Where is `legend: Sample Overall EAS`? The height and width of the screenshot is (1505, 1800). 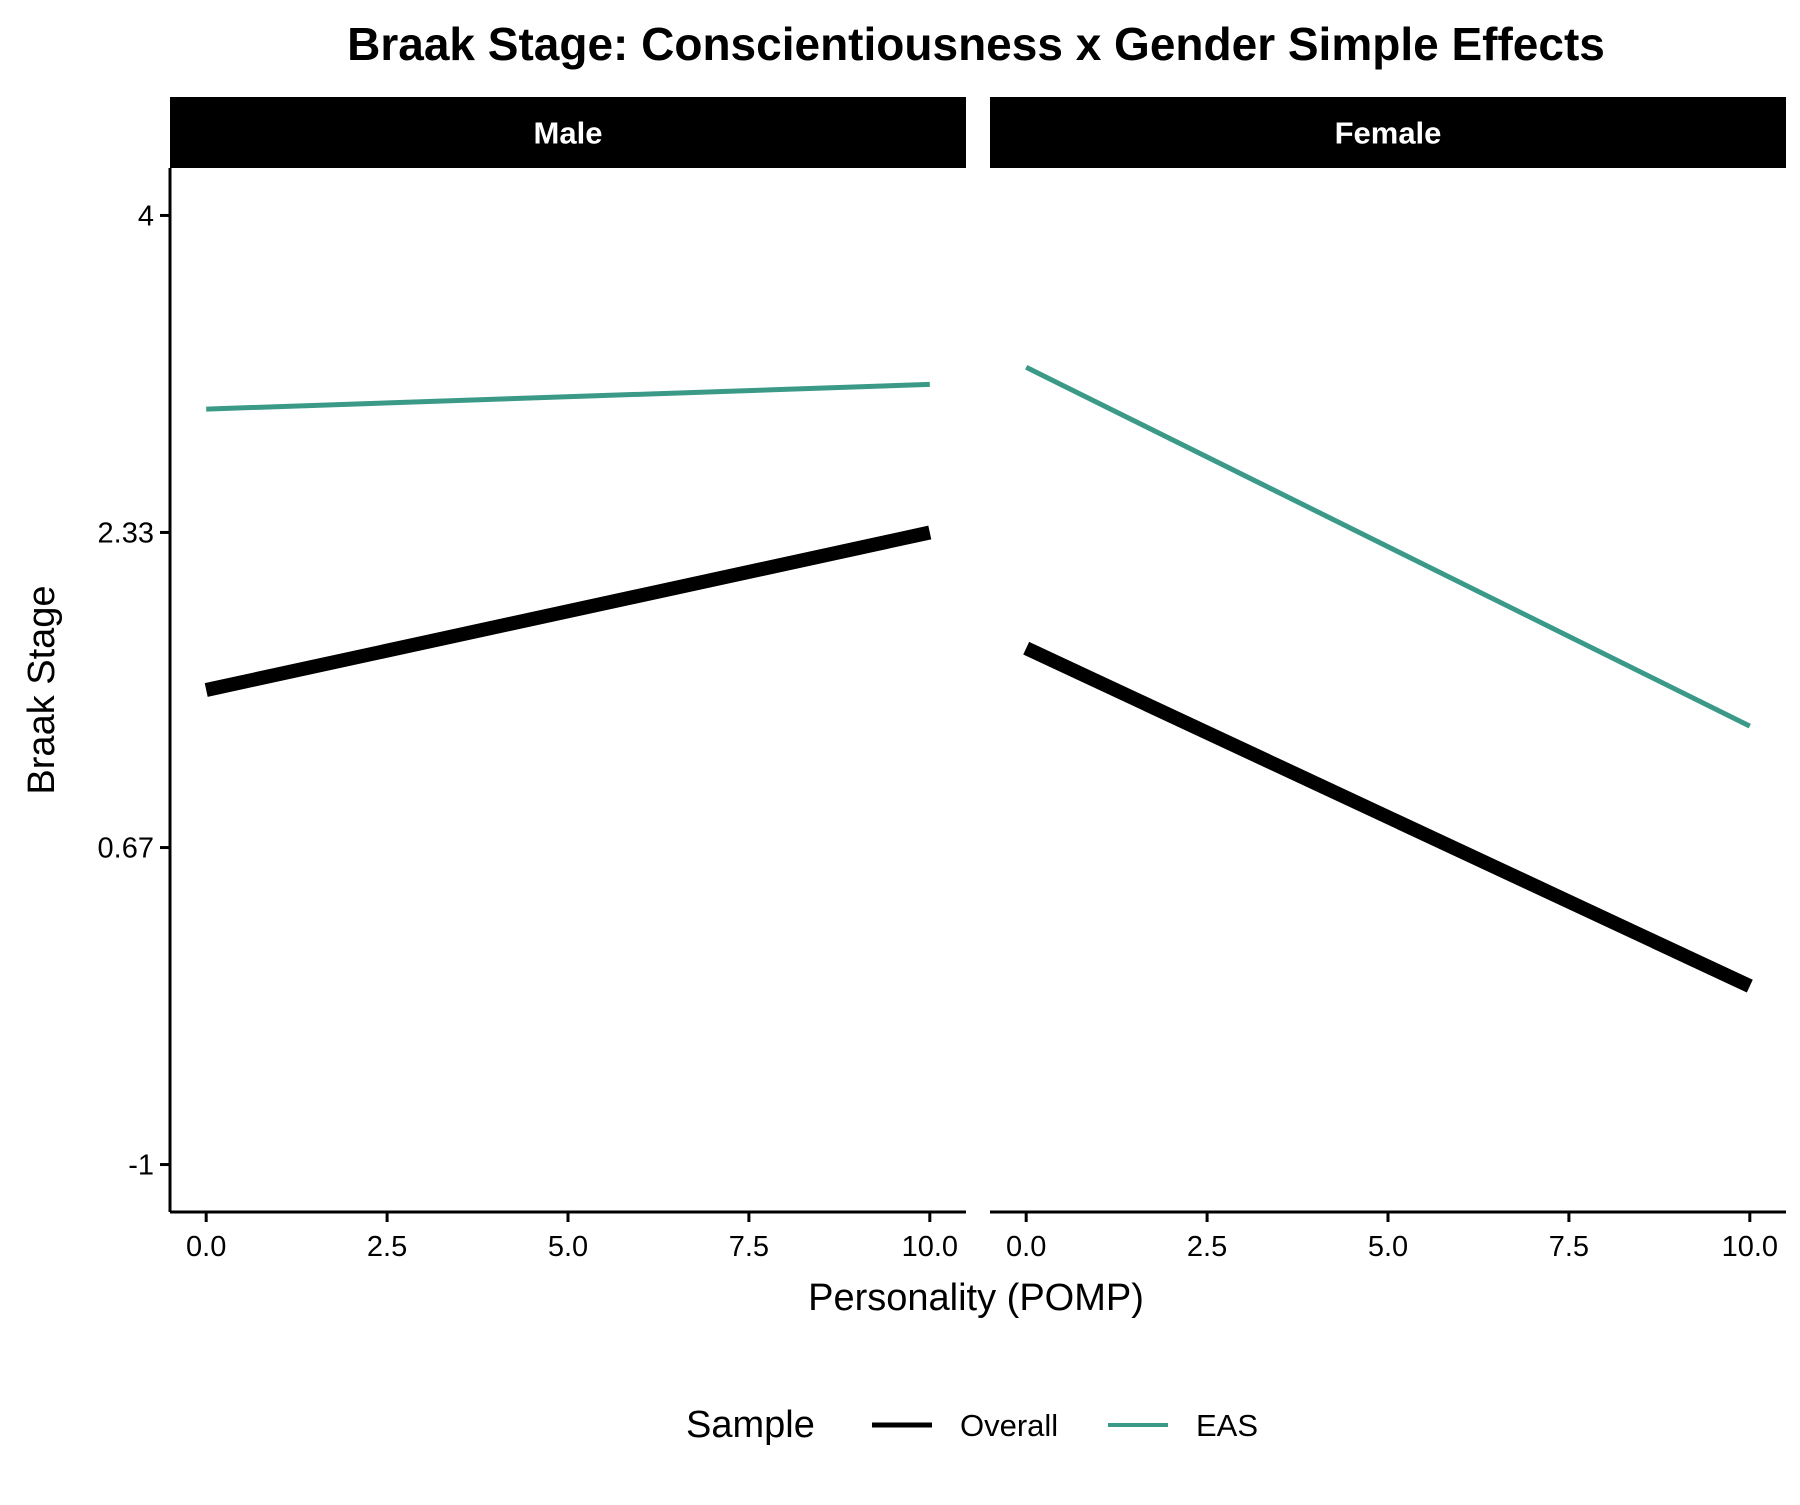 legend: Sample Overall EAS is located at coordinates (972, 1425).